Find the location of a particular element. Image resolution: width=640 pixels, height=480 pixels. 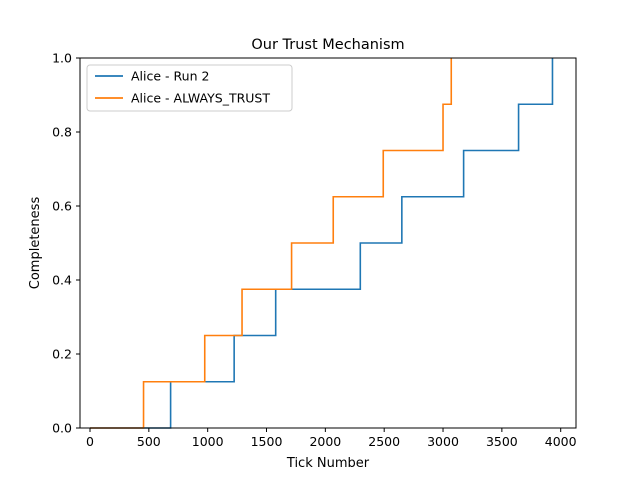

legend-box is located at coordinates (189, 88).